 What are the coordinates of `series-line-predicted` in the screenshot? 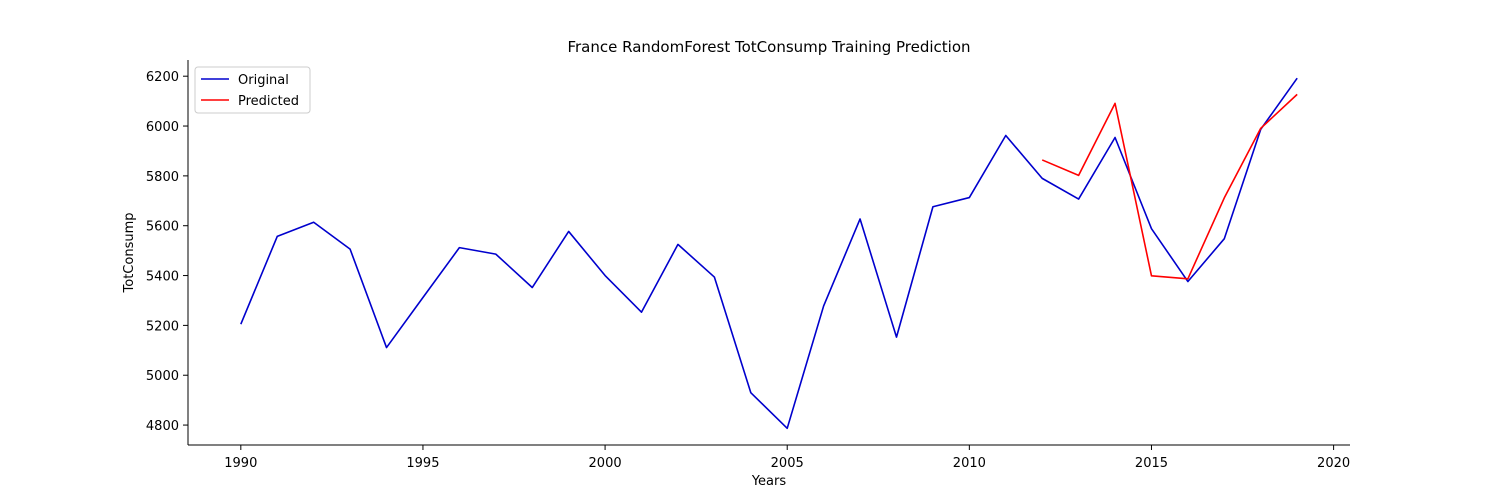 It's located at (1169, 186).